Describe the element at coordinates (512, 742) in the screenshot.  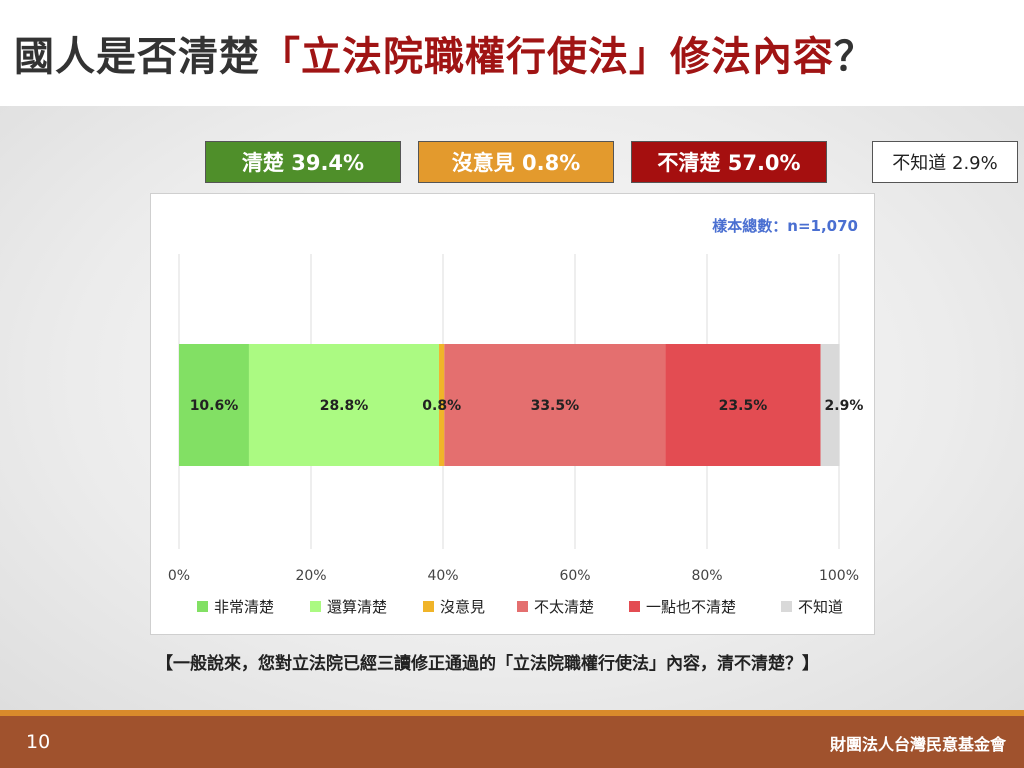
I see `footer-bar: 10 財團法人台灣民意基金會` at that location.